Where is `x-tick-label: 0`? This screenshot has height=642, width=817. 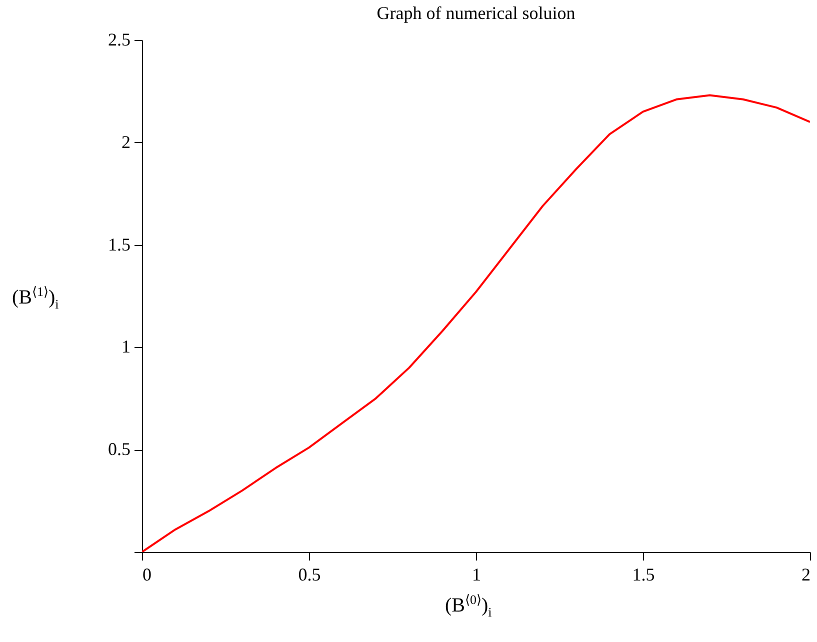
x-tick-label: 0 is located at coordinates (147, 574).